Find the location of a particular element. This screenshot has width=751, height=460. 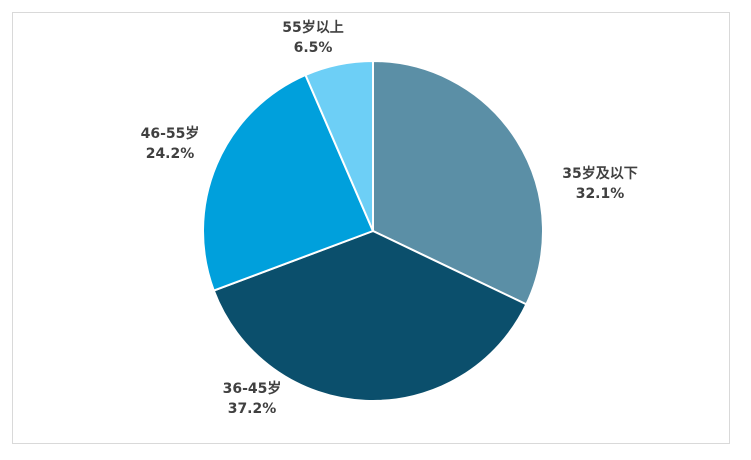

slice-category-label: 55岁以上 is located at coordinates (312, 27).